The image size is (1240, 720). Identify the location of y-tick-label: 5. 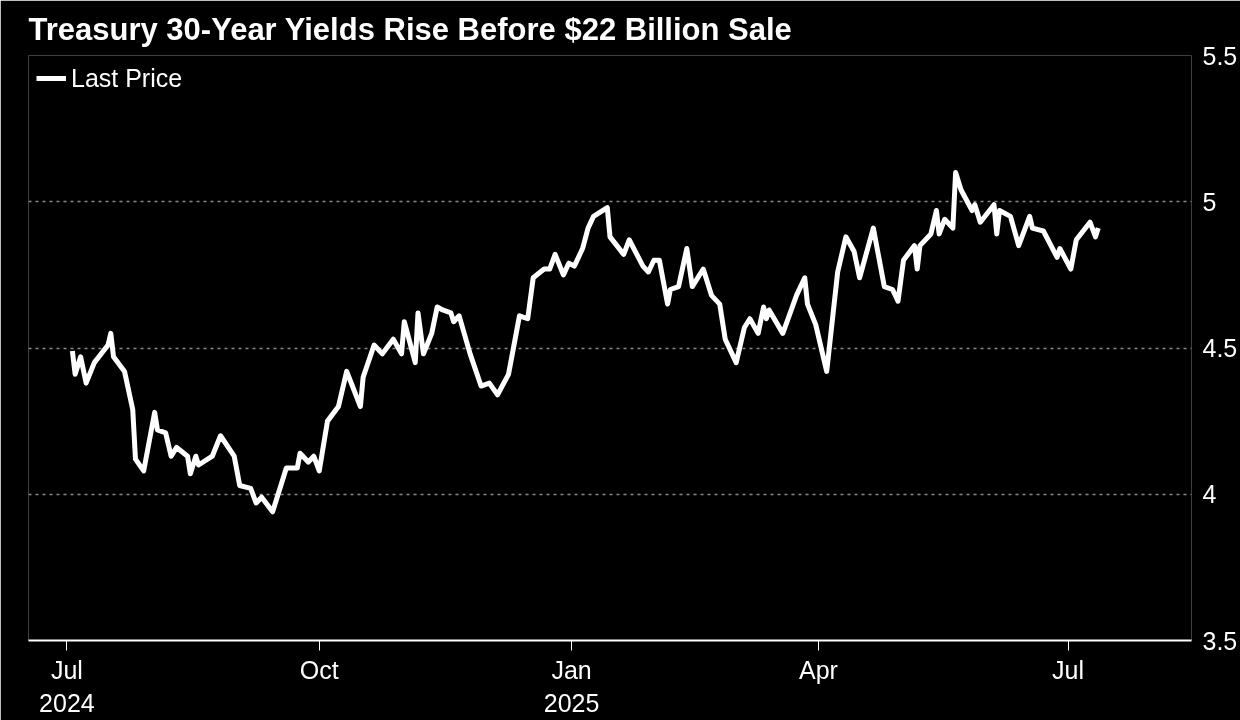
(1209, 201).